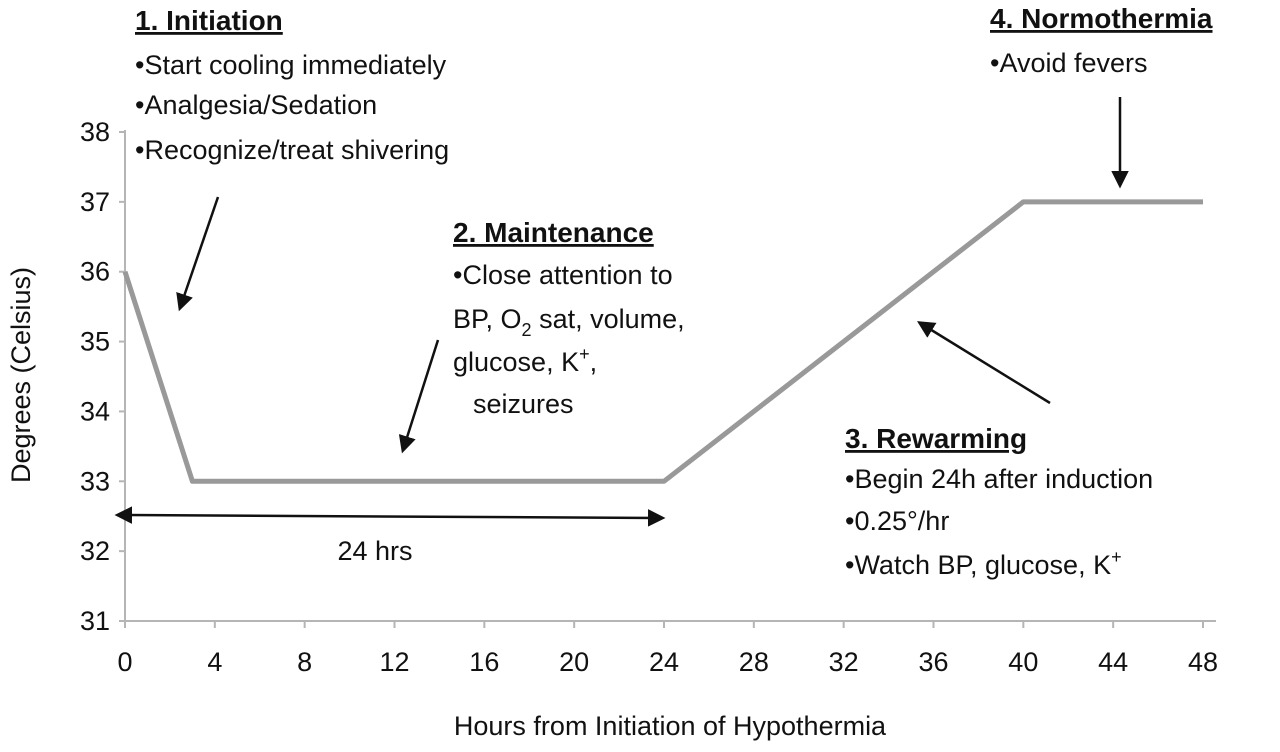 The height and width of the screenshot is (752, 1280). Describe the element at coordinates (1116, 557) in the screenshot. I see `rewarming-k-superscript: +` at that location.